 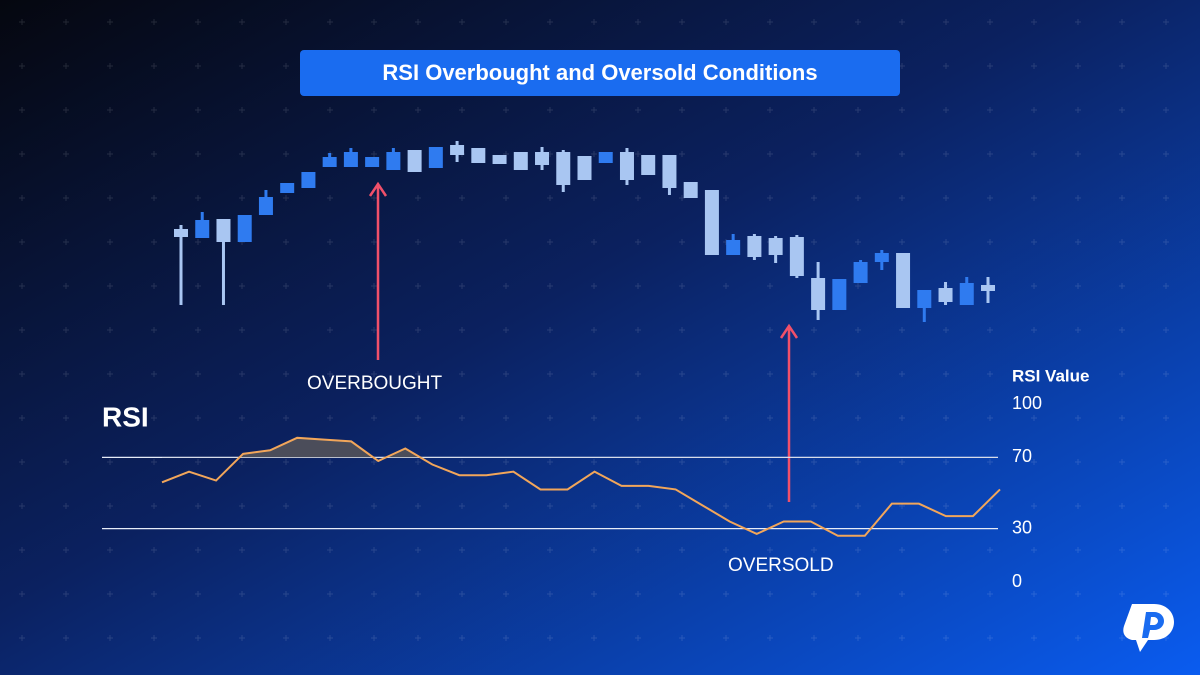 I want to click on rsi-line, so click(x=581, y=486).